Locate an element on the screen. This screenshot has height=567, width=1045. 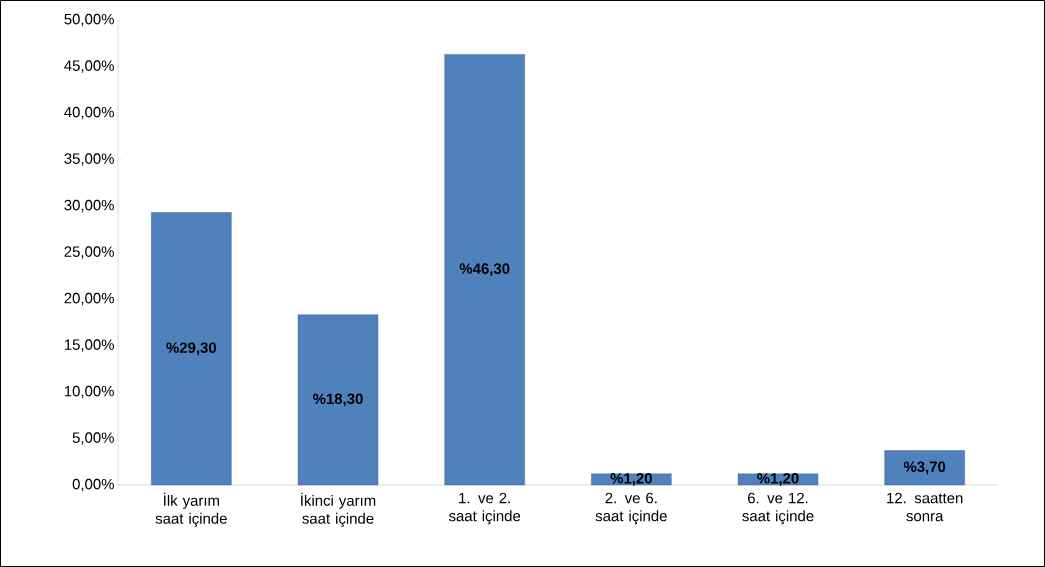
x-tick-label: 6. ve 12. saat içinde is located at coordinates (778, 508).